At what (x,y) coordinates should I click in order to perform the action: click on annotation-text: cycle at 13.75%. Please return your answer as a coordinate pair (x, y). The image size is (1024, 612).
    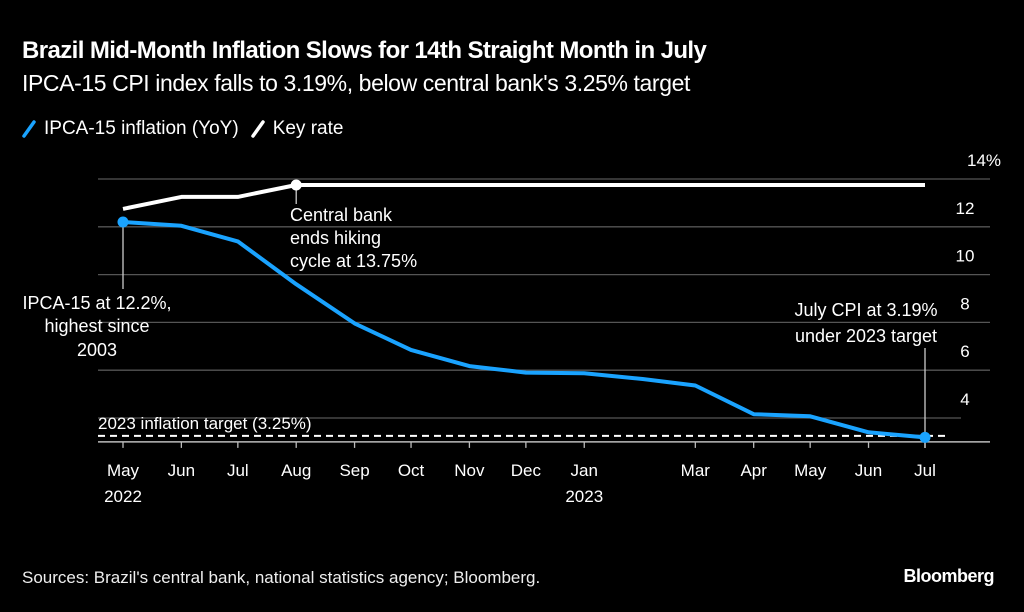
    Looking at the image, I should click on (353, 261).